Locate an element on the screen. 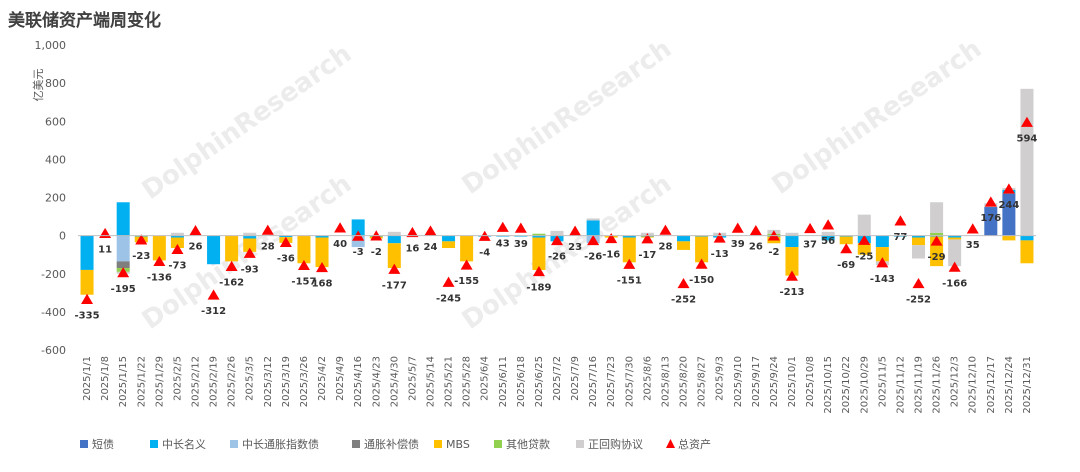  total-data-label: 168 is located at coordinates (322, 284).